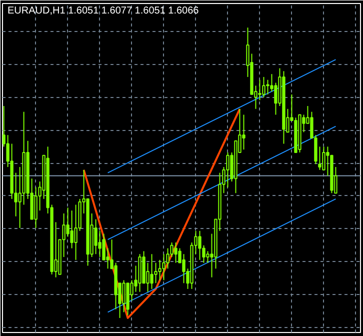 The width and height of the screenshot is (363, 336). I want to click on chart-title: EURAUD,H1 1.6051 1.6077 1.6051 1.6066, so click(104, 11).